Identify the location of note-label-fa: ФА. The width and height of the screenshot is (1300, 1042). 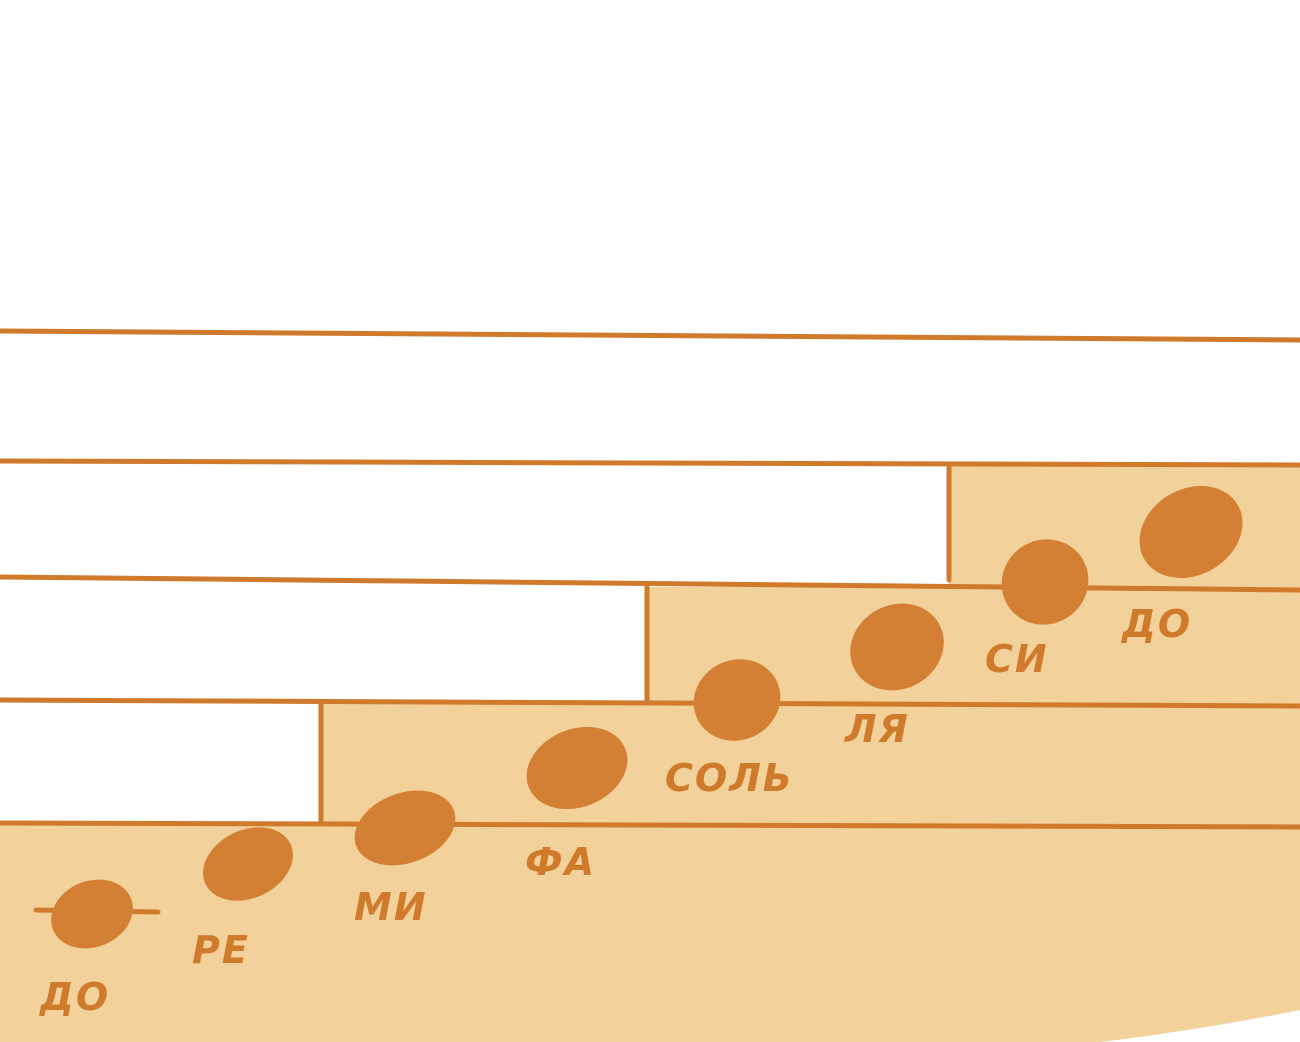
(560, 862).